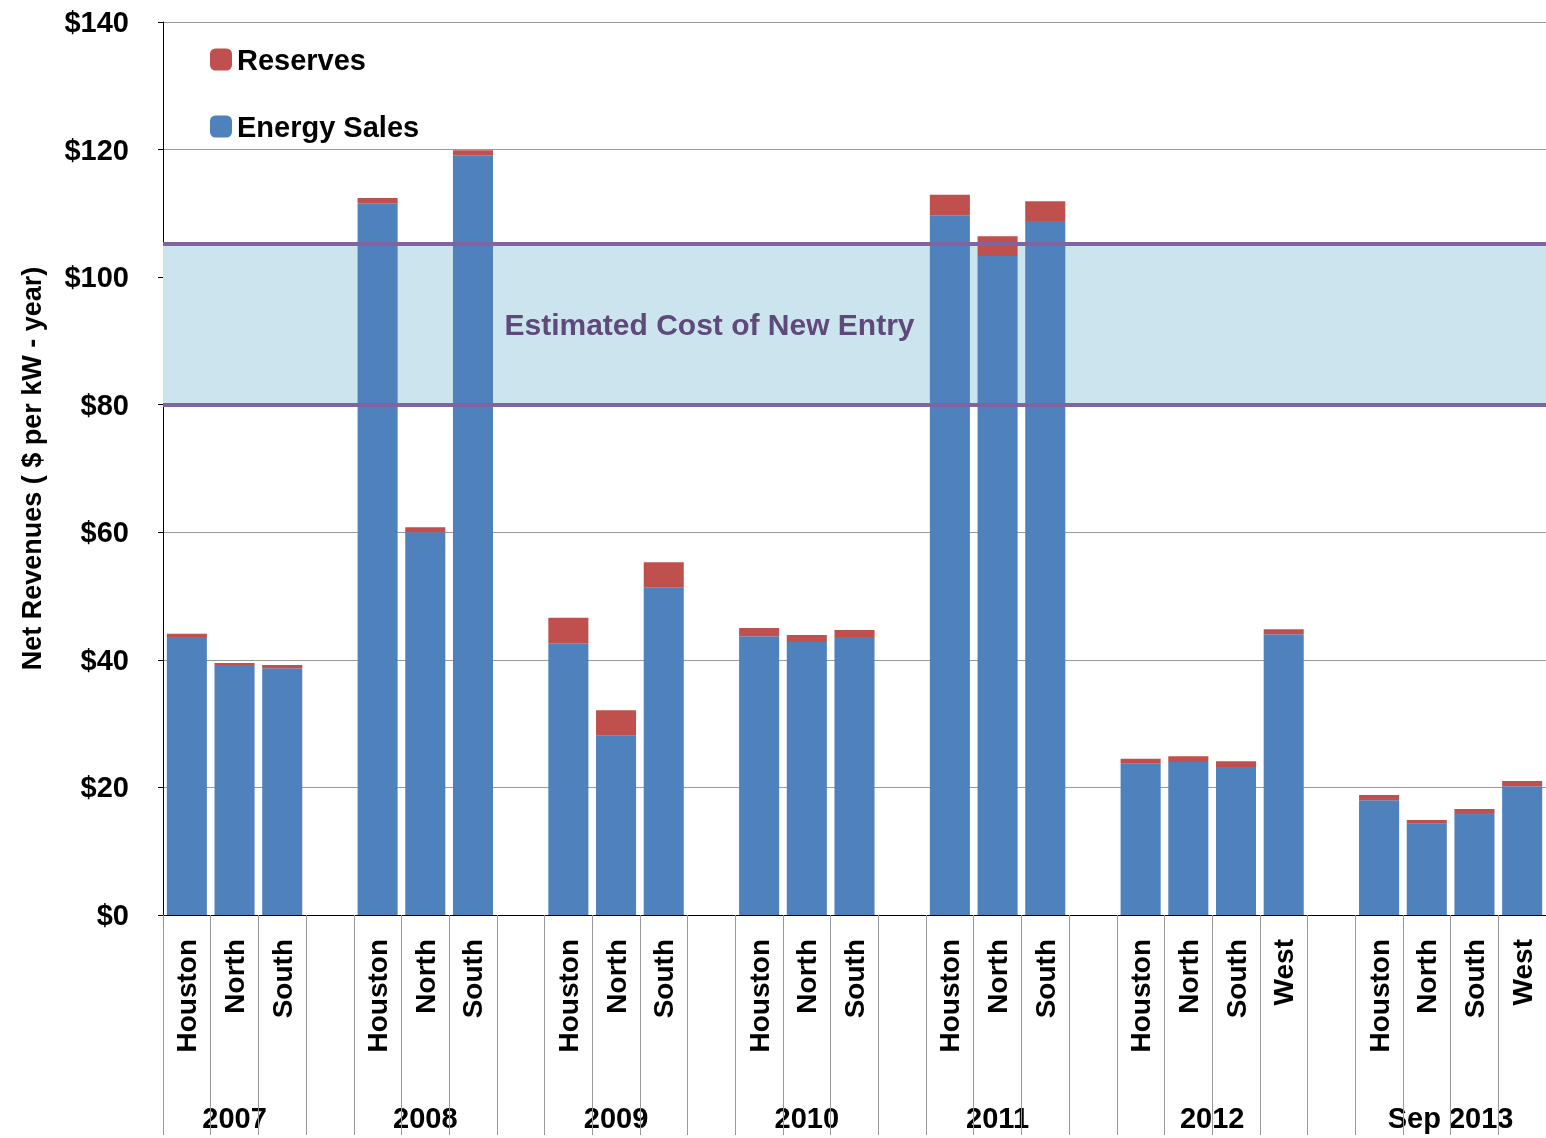  Describe the element at coordinates (234, 1117) in the screenshot. I see `text: 2007` at that location.